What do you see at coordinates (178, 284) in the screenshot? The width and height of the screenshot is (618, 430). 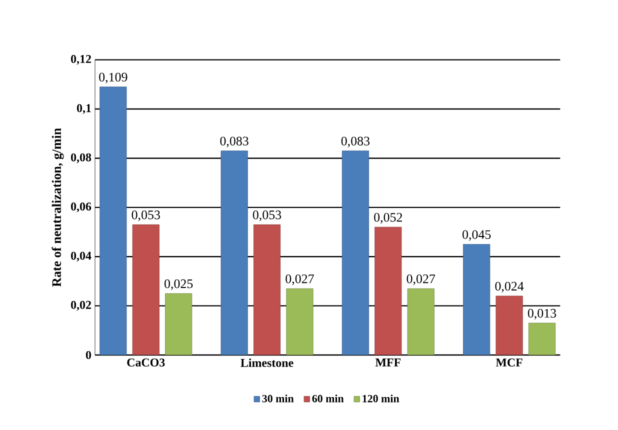 I see `data-label: 0,025` at bounding box center [178, 284].